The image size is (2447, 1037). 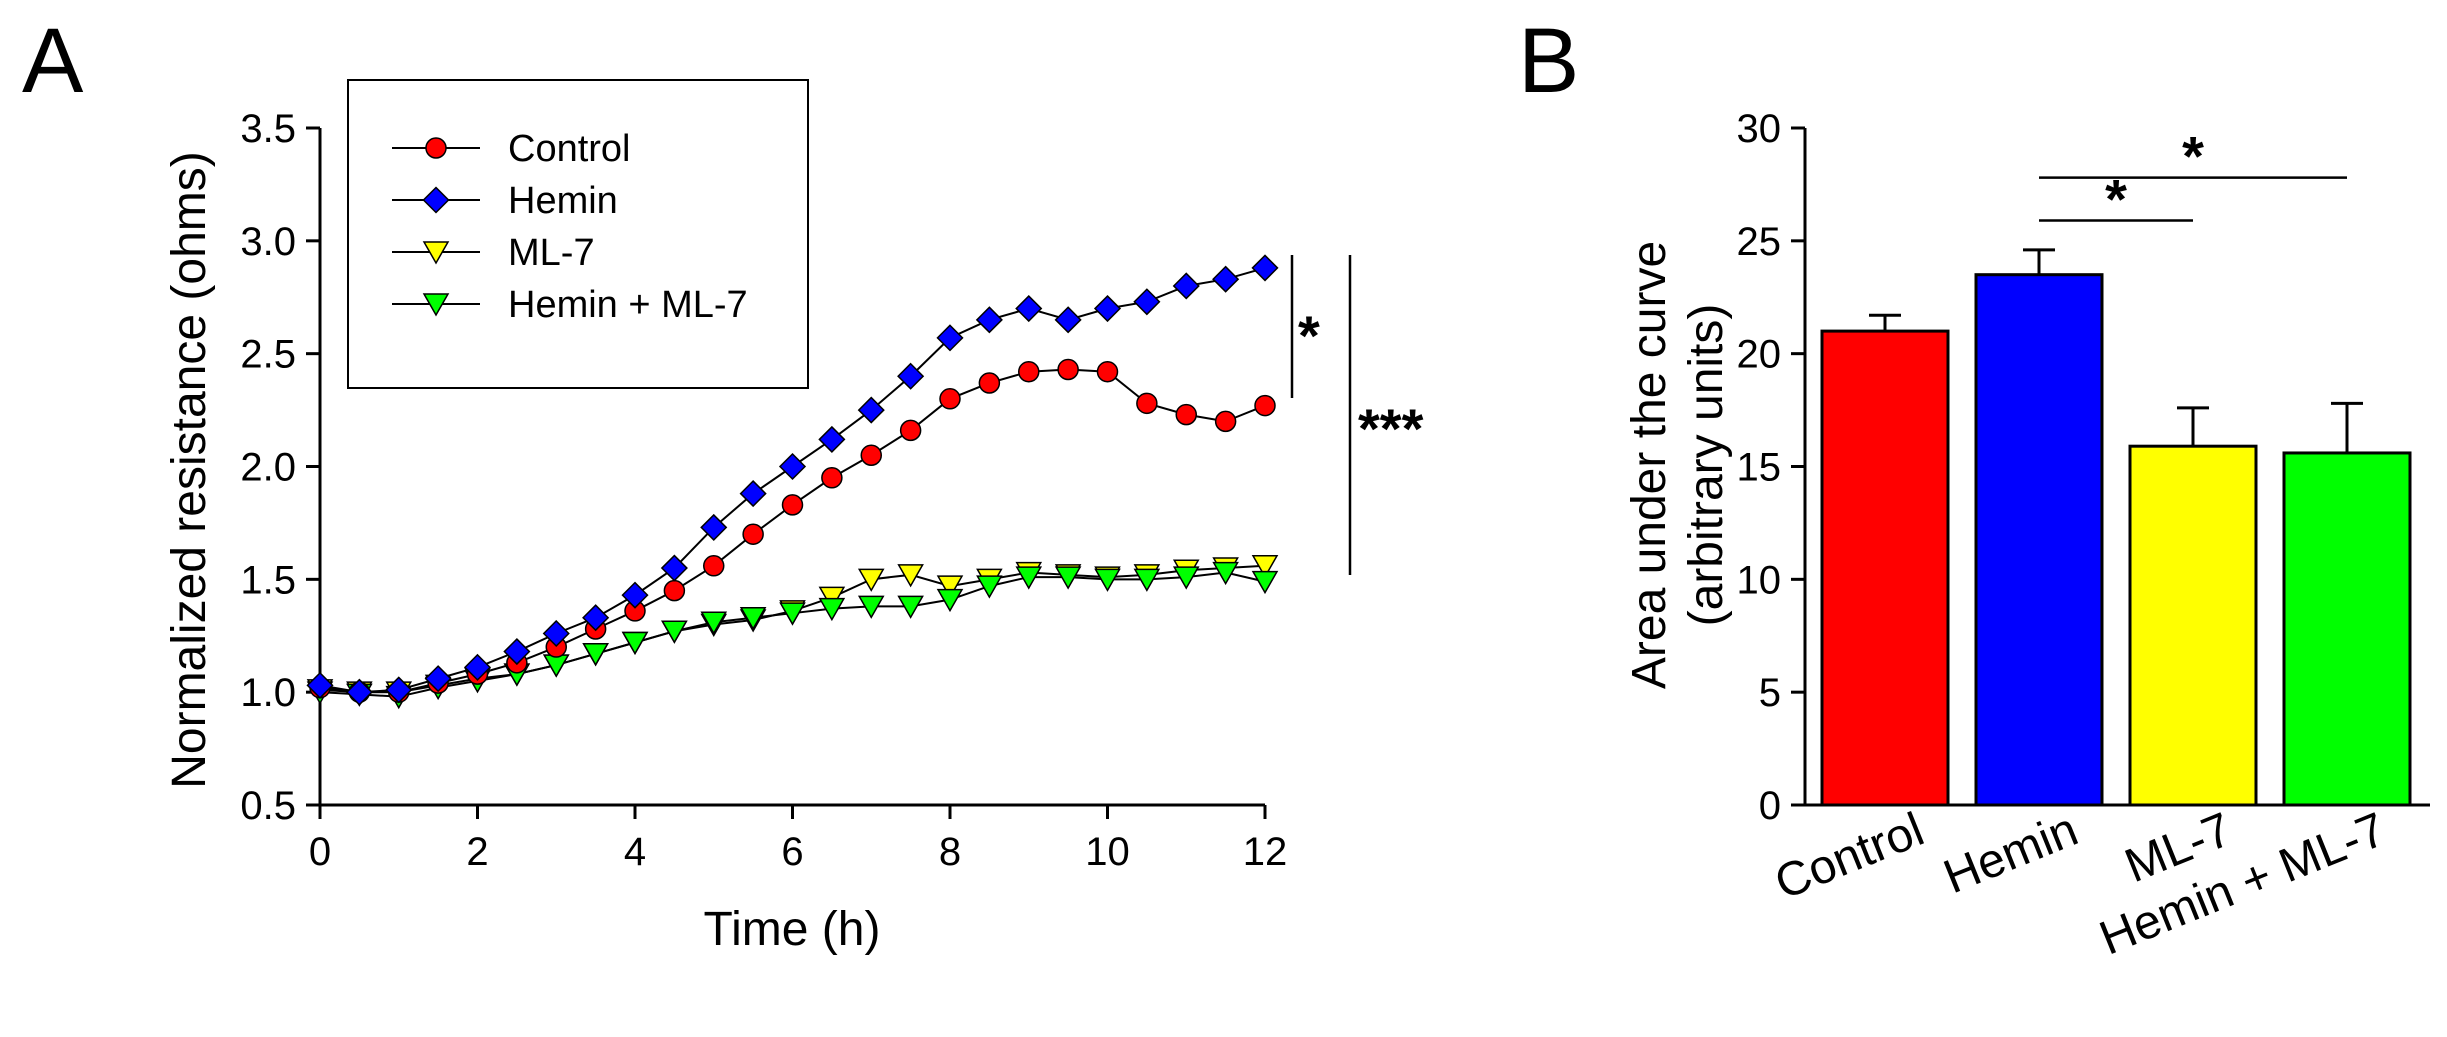 I want to click on sig-star-triple: ***, so click(x=1391, y=428).